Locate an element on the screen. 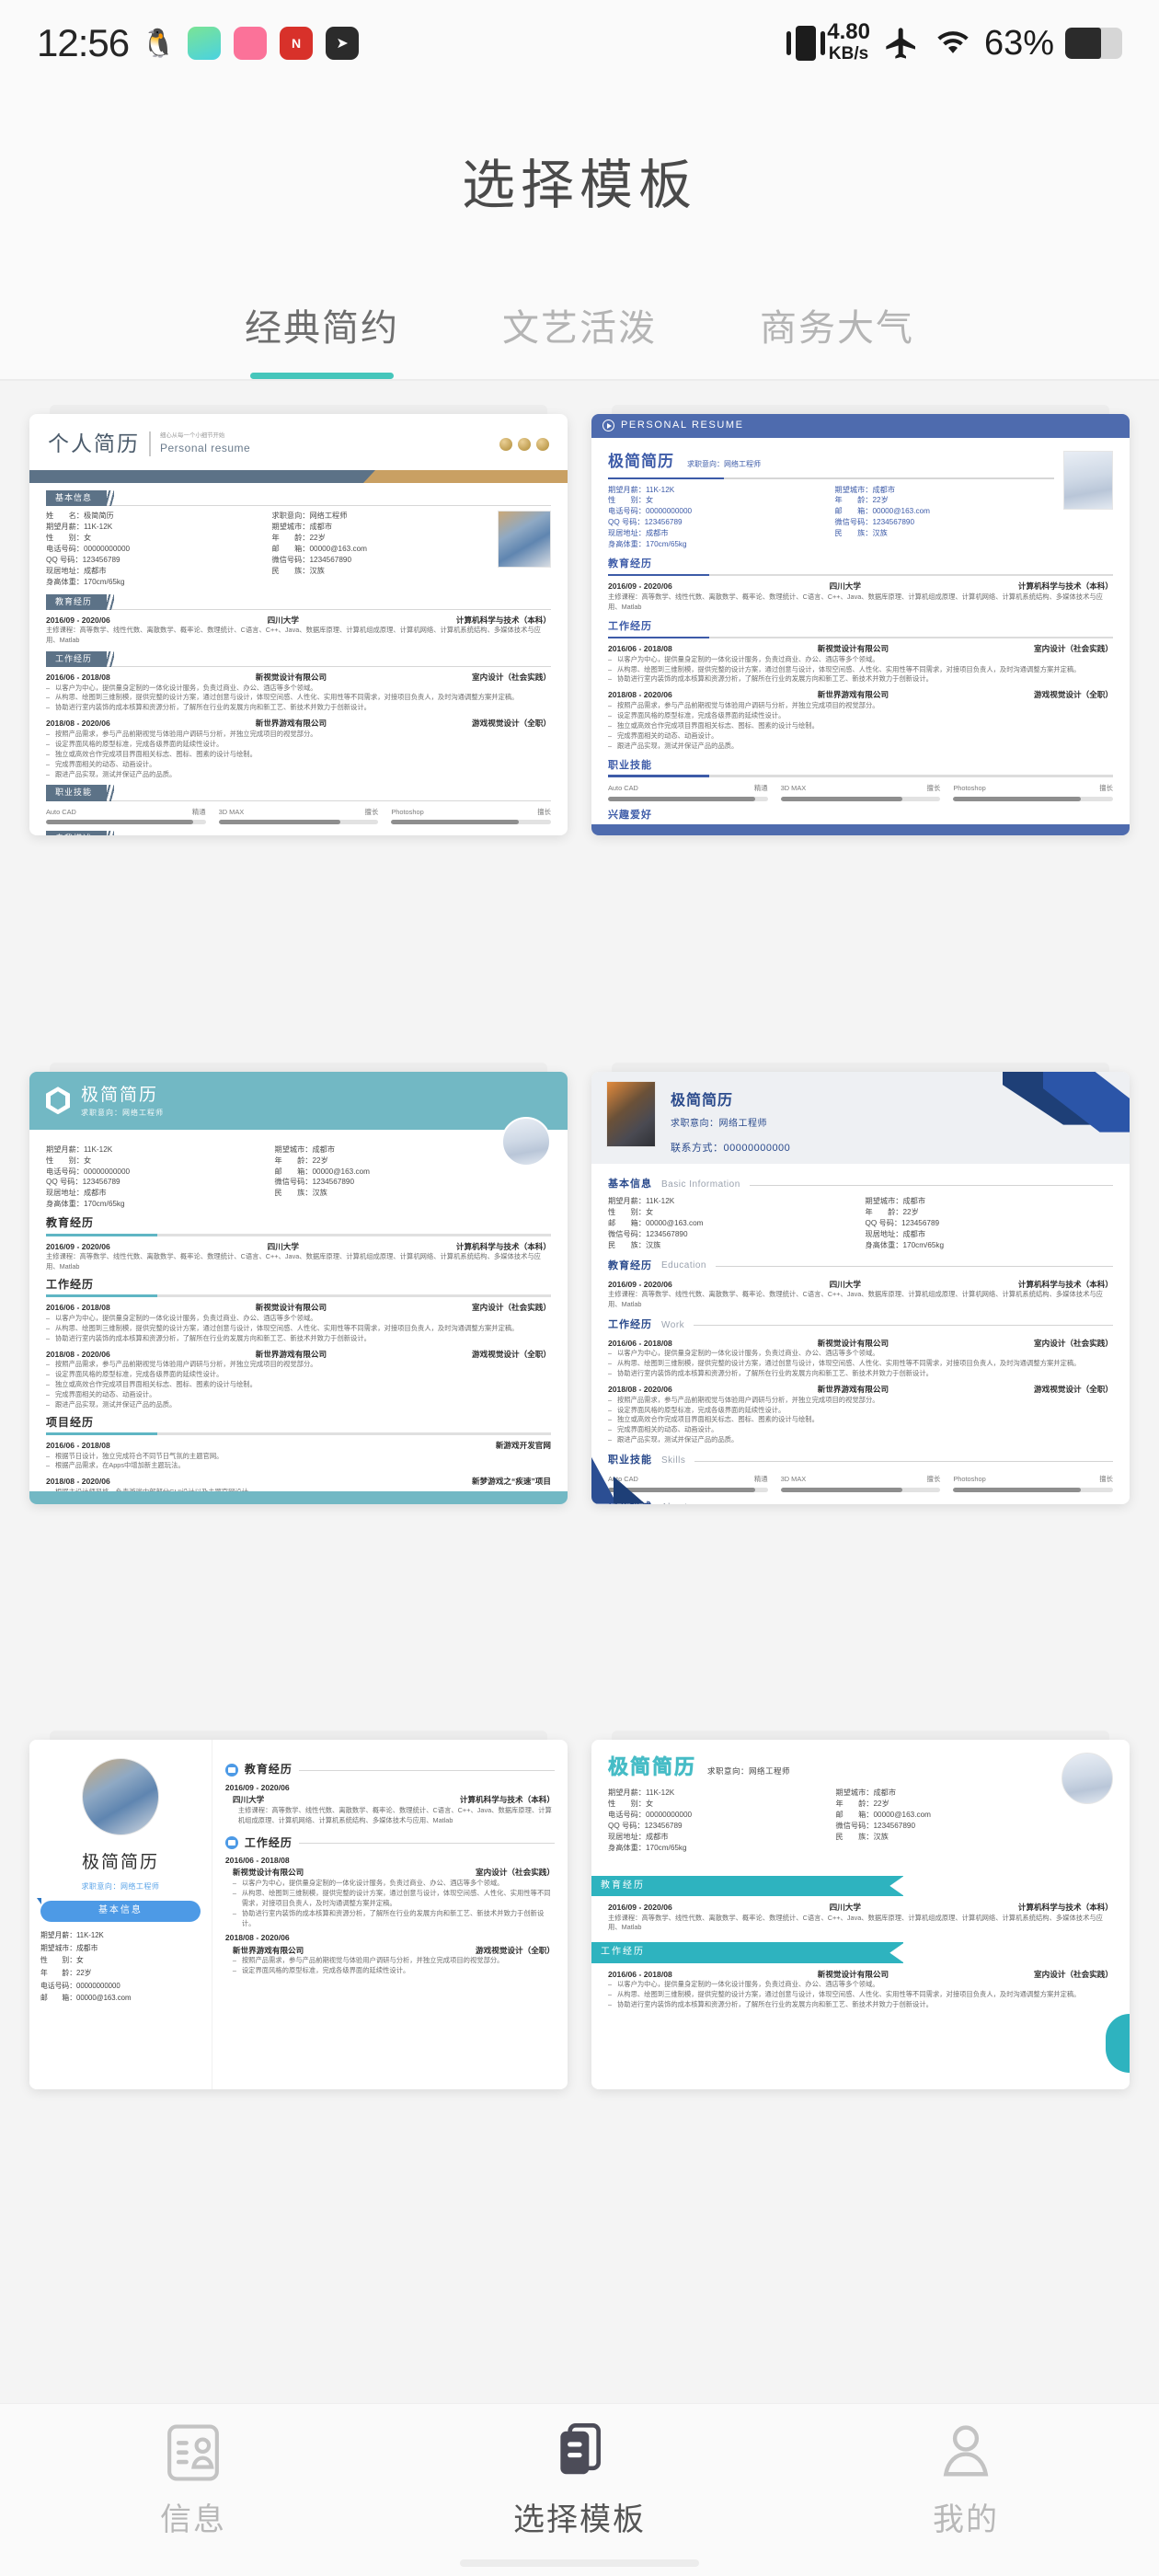 This screenshot has height=2576, width=1159. t5-objective-value: 网络工程师 is located at coordinates (140, 1886).